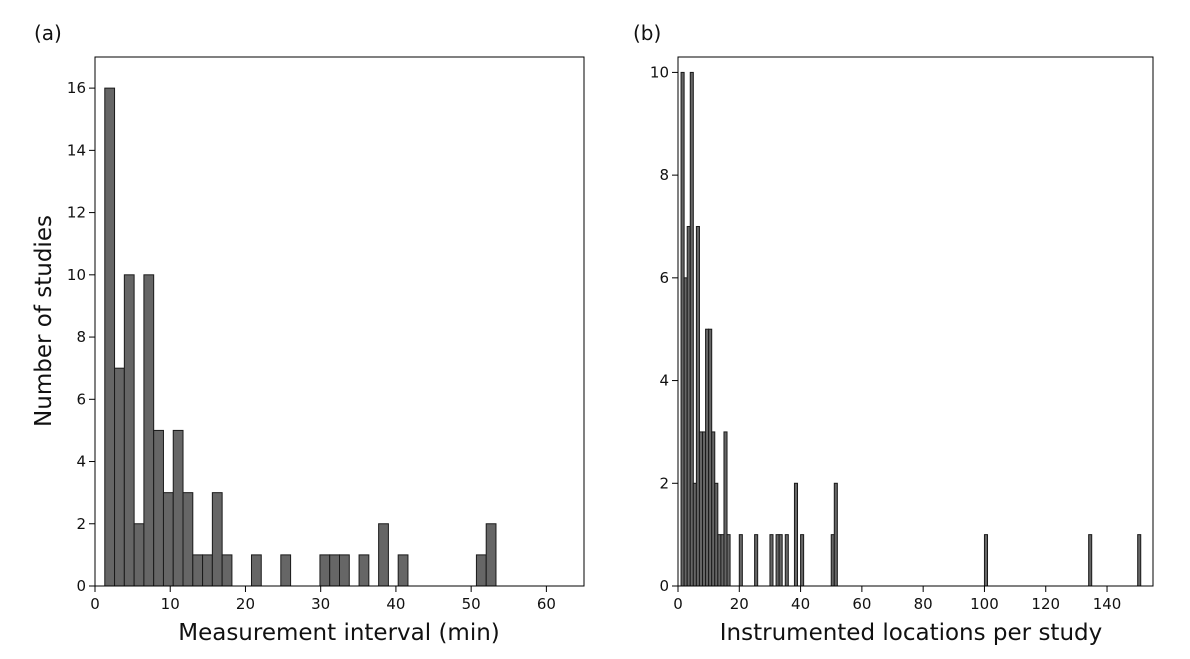 The width and height of the screenshot is (1190, 659). What do you see at coordinates (664, 278) in the screenshot?
I see `panel-b-y-tick-label: 6` at bounding box center [664, 278].